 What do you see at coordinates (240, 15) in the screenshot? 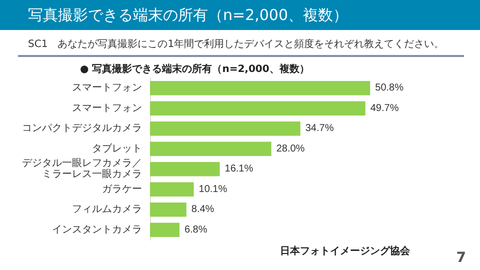
I see `chart-title: 写真撮影できる端末の所有（n=2,000、複数）` at bounding box center [240, 15].